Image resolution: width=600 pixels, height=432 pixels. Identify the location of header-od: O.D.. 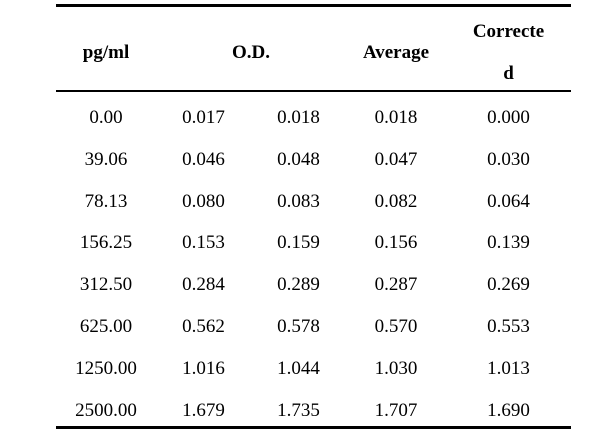
(251, 52).